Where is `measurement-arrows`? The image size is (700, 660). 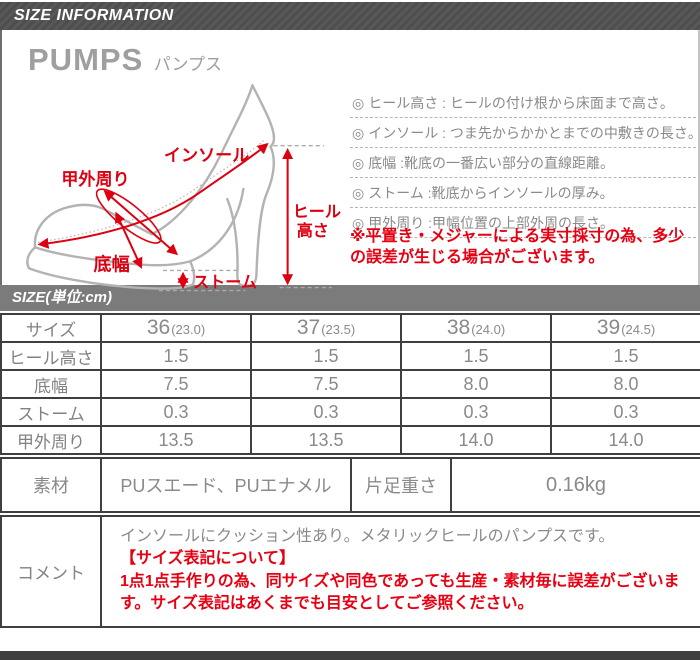 measurement-arrows is located at coordinates (165, 216).